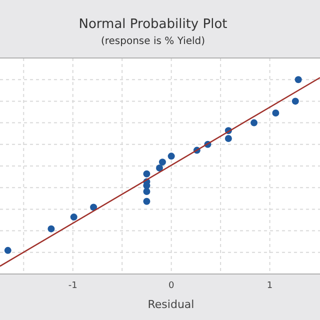 The width and height of the screenshot is (320, 320). Describe the element at coordinates (153, 24) in the screenshot. I see `chart-title: Normal Probability Plot` at that location.